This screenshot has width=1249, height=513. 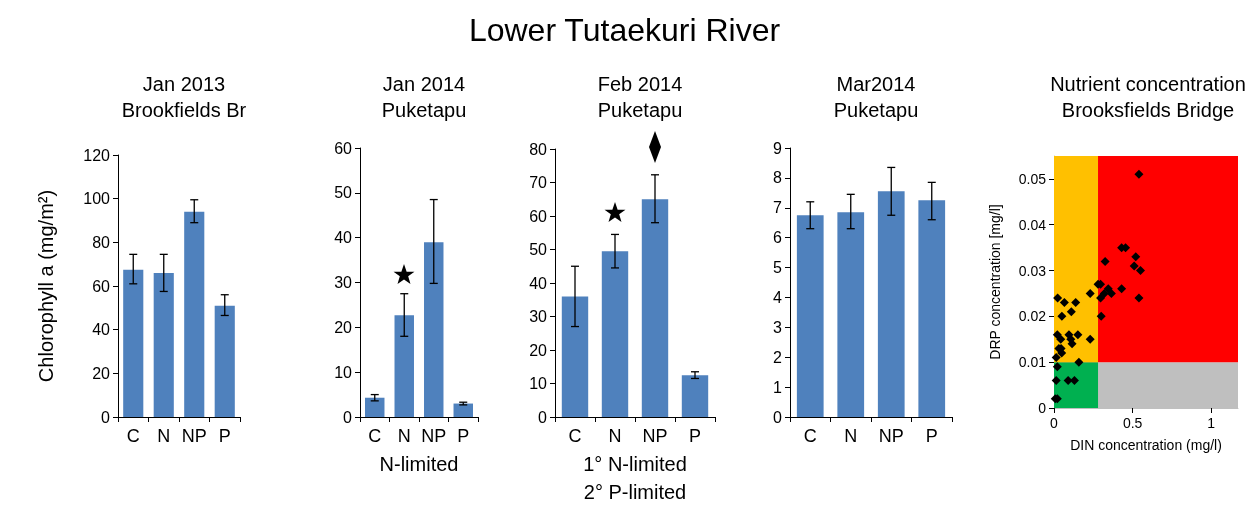 I want to click on y-tick-label: 100, so click(x=97, y=199).